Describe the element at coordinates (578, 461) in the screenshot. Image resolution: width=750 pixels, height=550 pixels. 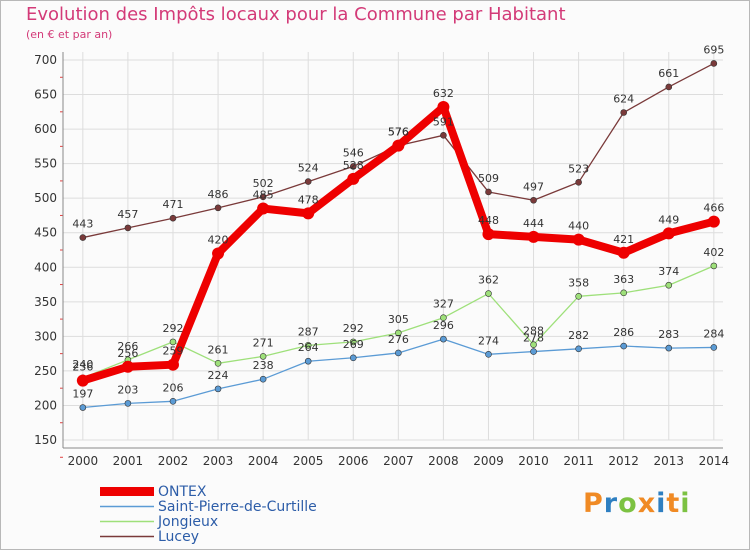
I see `x-tick-label: 2011` at that location.